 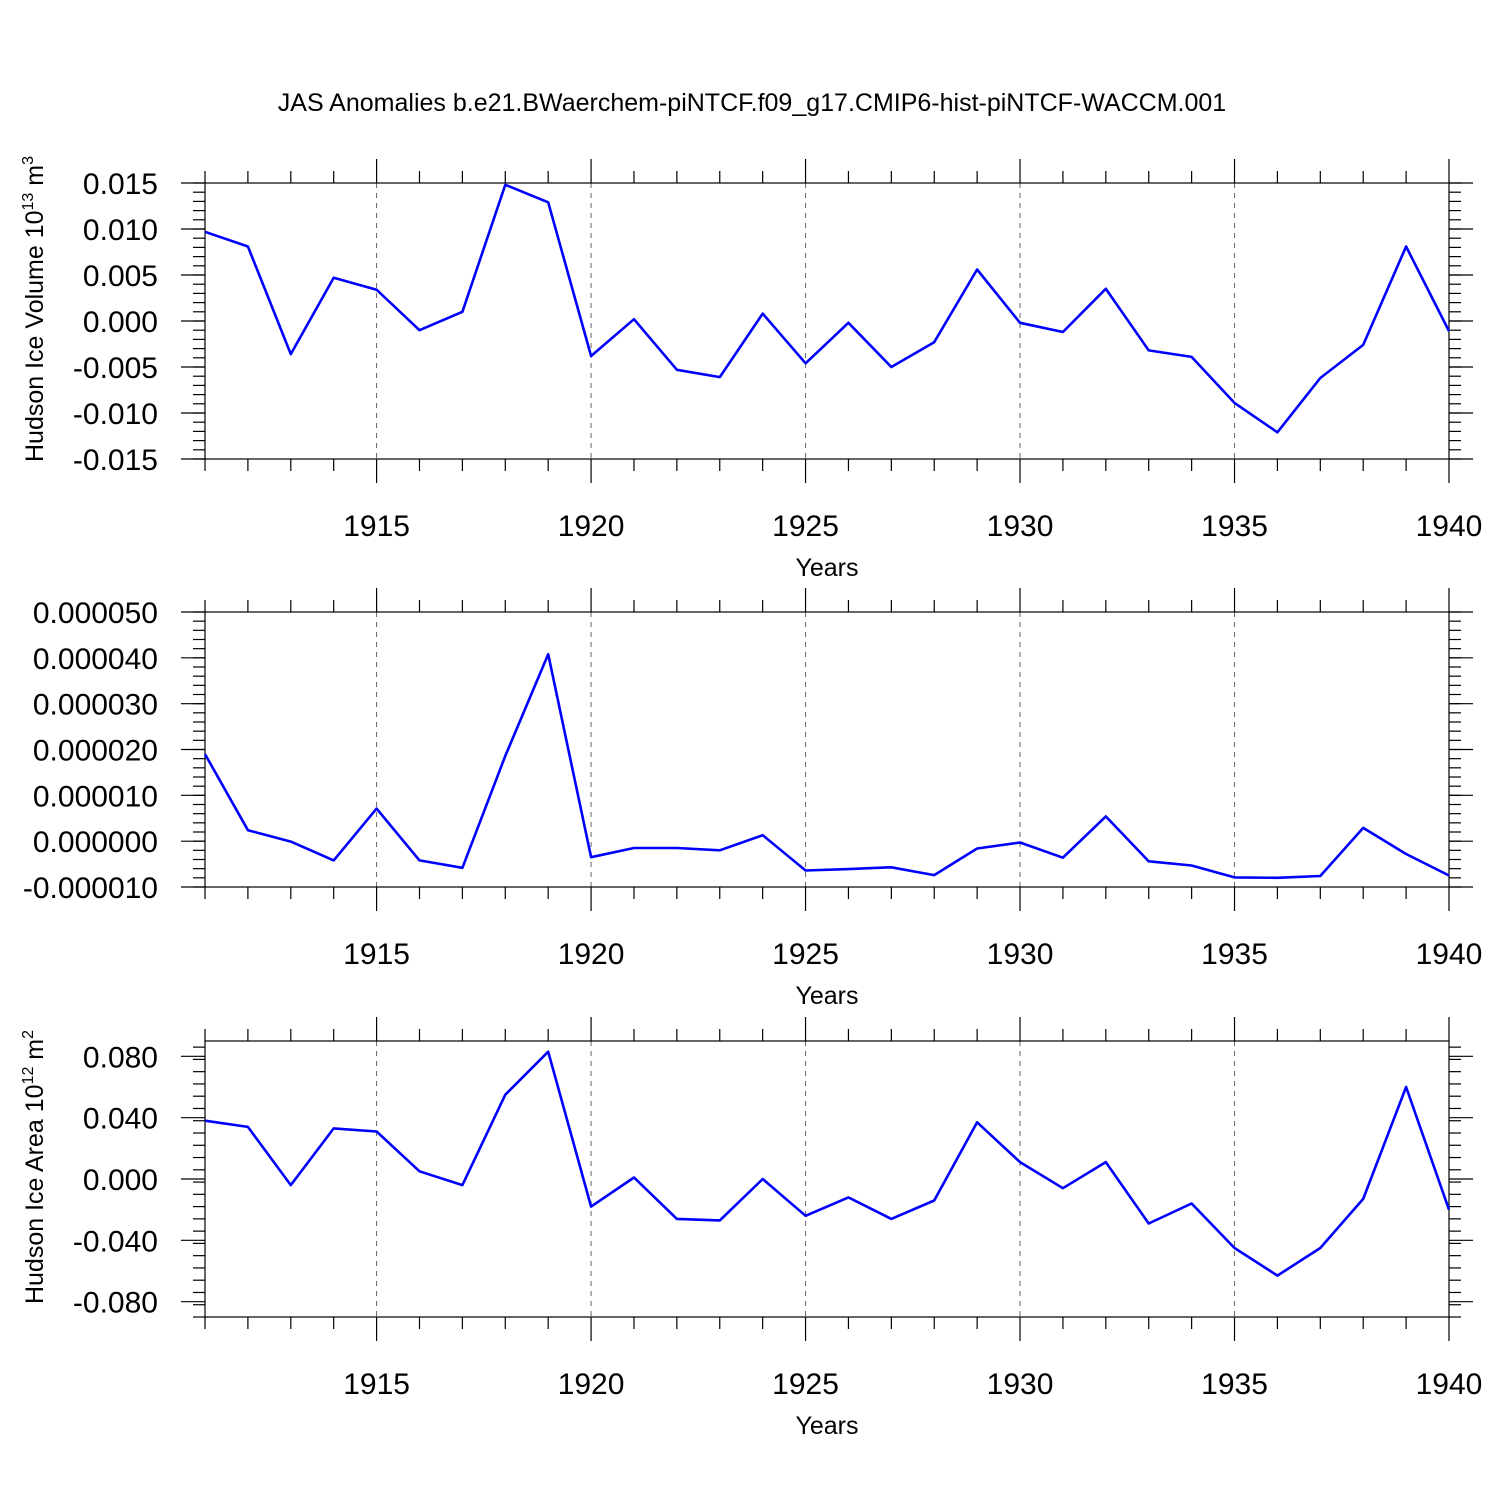 What do you see at coordinates (95, 613) in the screenshot?
I see `y-tick-label: 0.000050` at bounding box center [95, 613].